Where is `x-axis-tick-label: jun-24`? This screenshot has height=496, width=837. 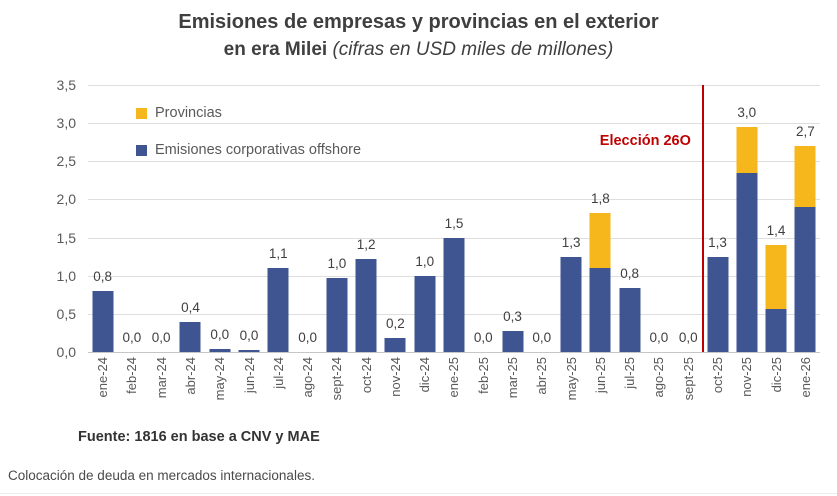
x-axis-tick-label: jun-24 is located at coordinates (249, 375).